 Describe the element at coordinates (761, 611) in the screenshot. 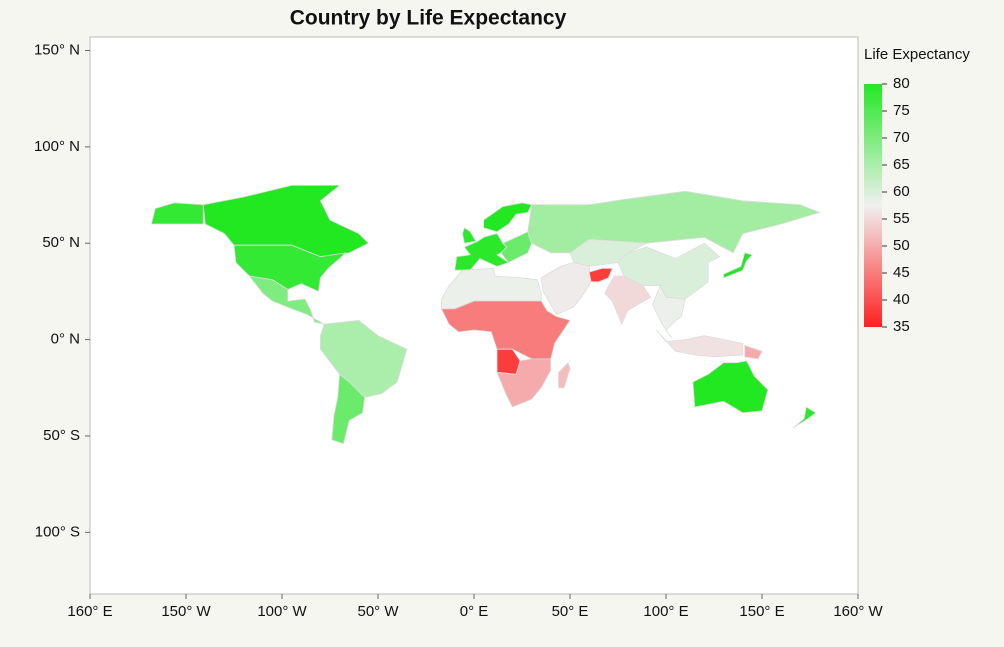

I see `x-tick-label: 150° E` at that location.